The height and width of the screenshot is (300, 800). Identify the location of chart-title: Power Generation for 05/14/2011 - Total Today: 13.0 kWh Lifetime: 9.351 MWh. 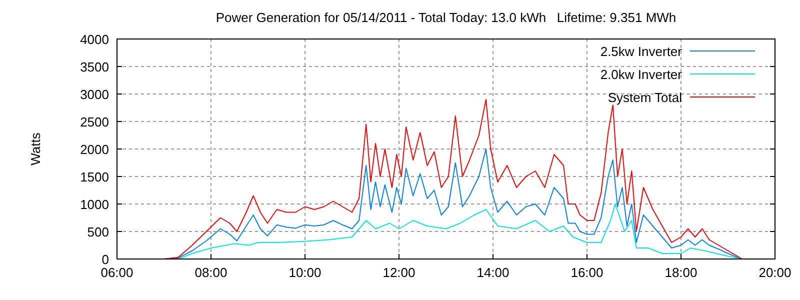
(446, 17).